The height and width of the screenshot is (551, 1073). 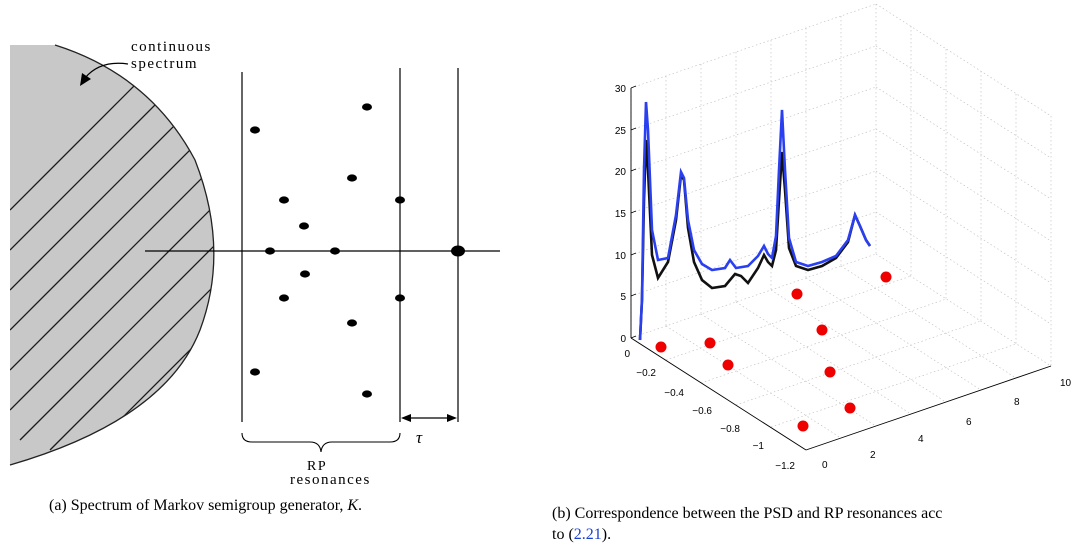 I want to click on caption-a-end: ., so click(x=360, y=505).